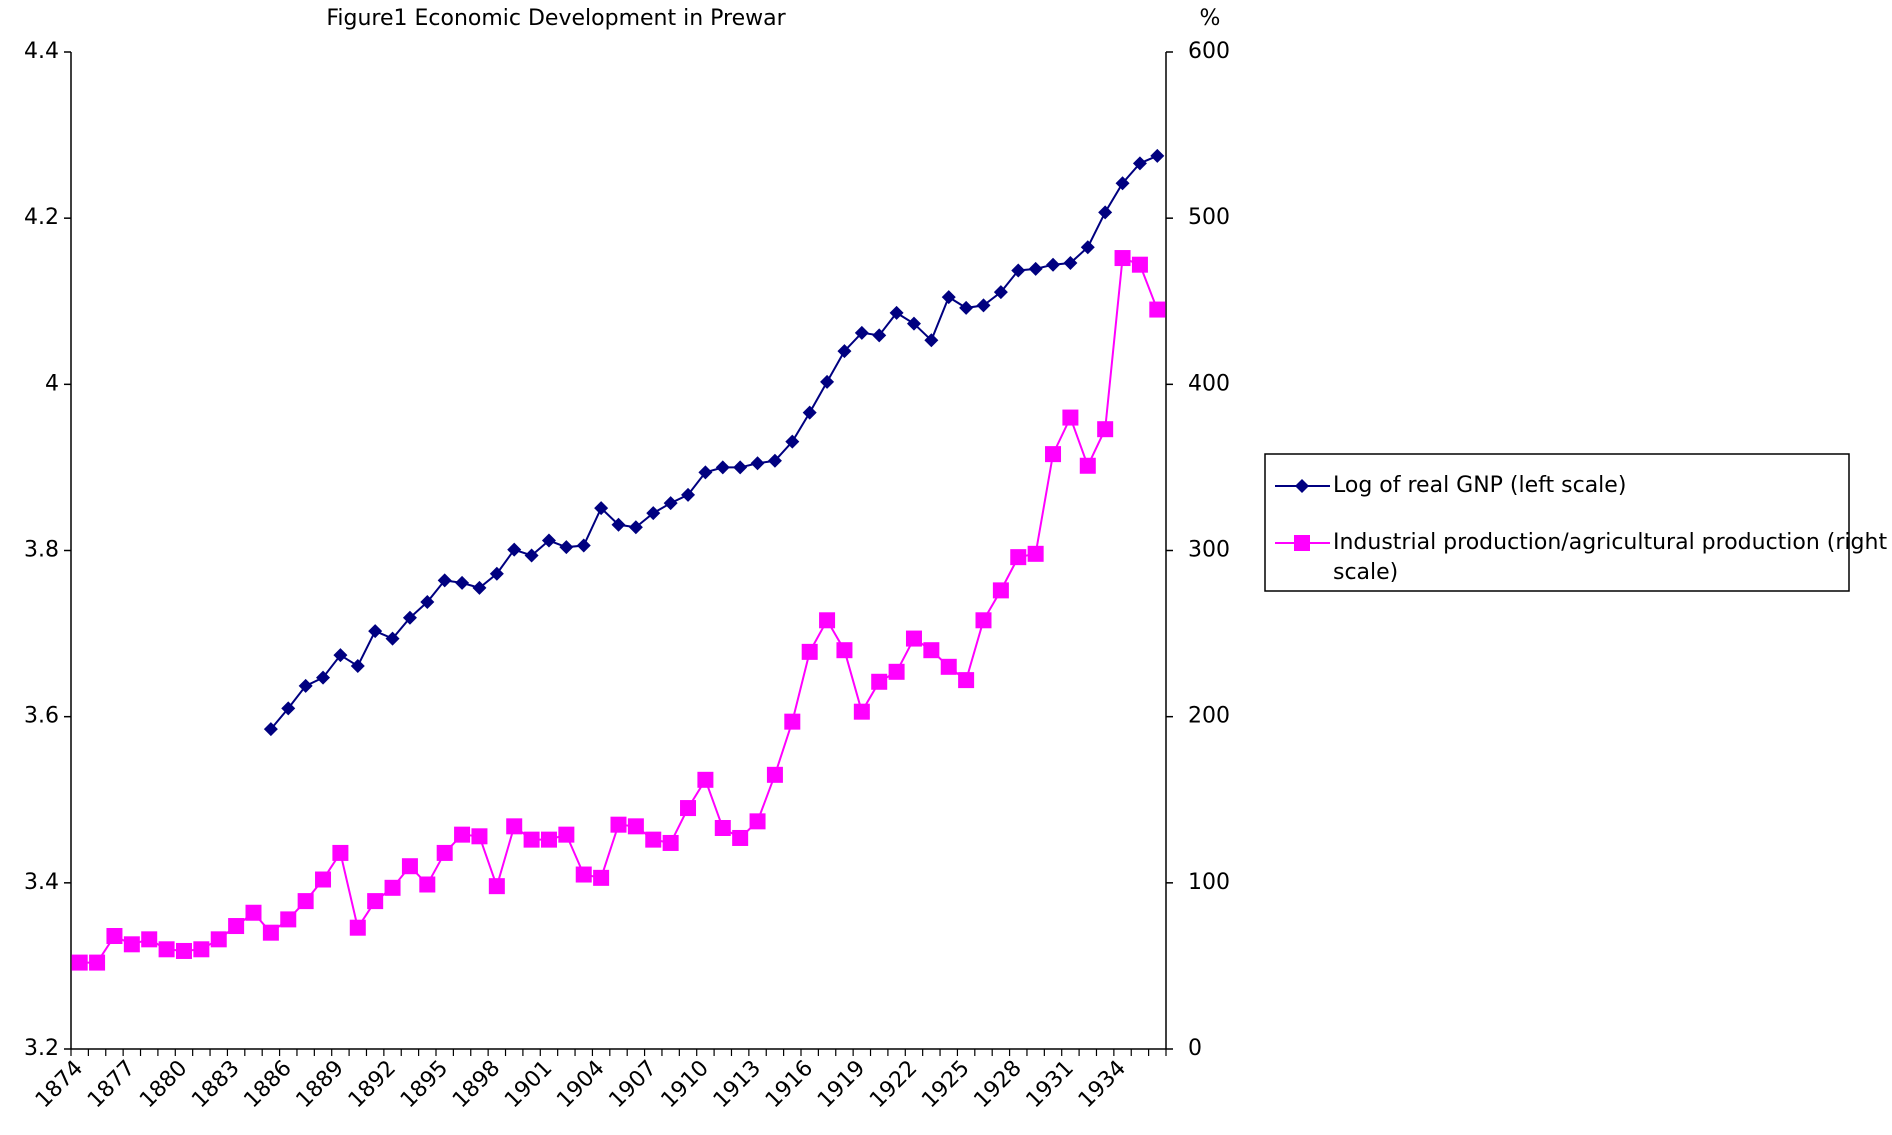  Describe the element at coordinates (841, 1084) in the screenshot. I see `x-tick-label: 1919` at that location.